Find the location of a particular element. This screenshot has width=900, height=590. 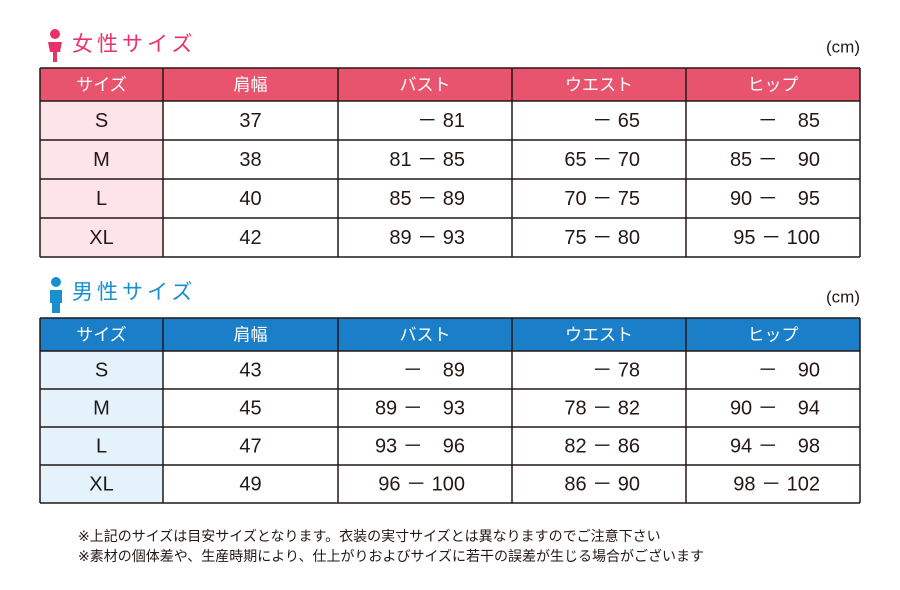

table-cell: 45 is located at coordinates (250, 408).